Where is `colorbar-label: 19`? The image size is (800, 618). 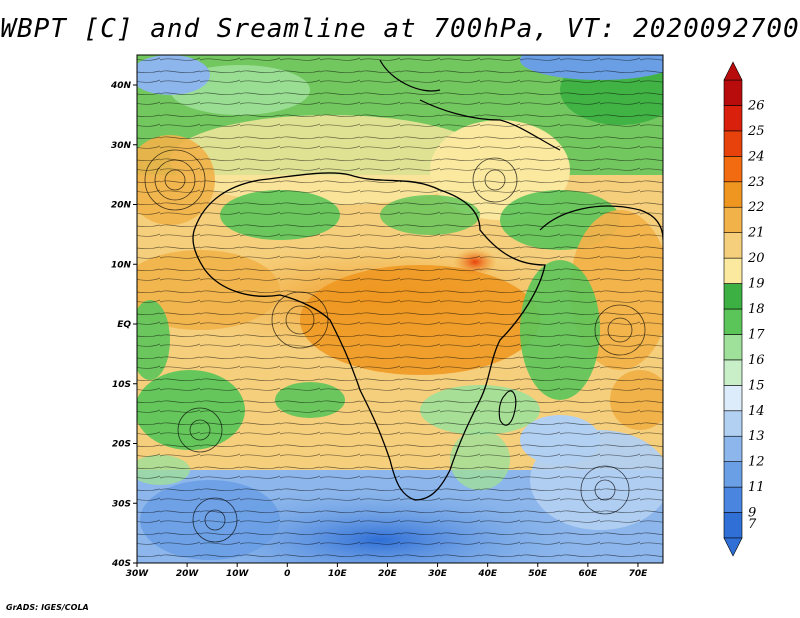 colorbar-label: 19 is located at coordinates (756, 284).